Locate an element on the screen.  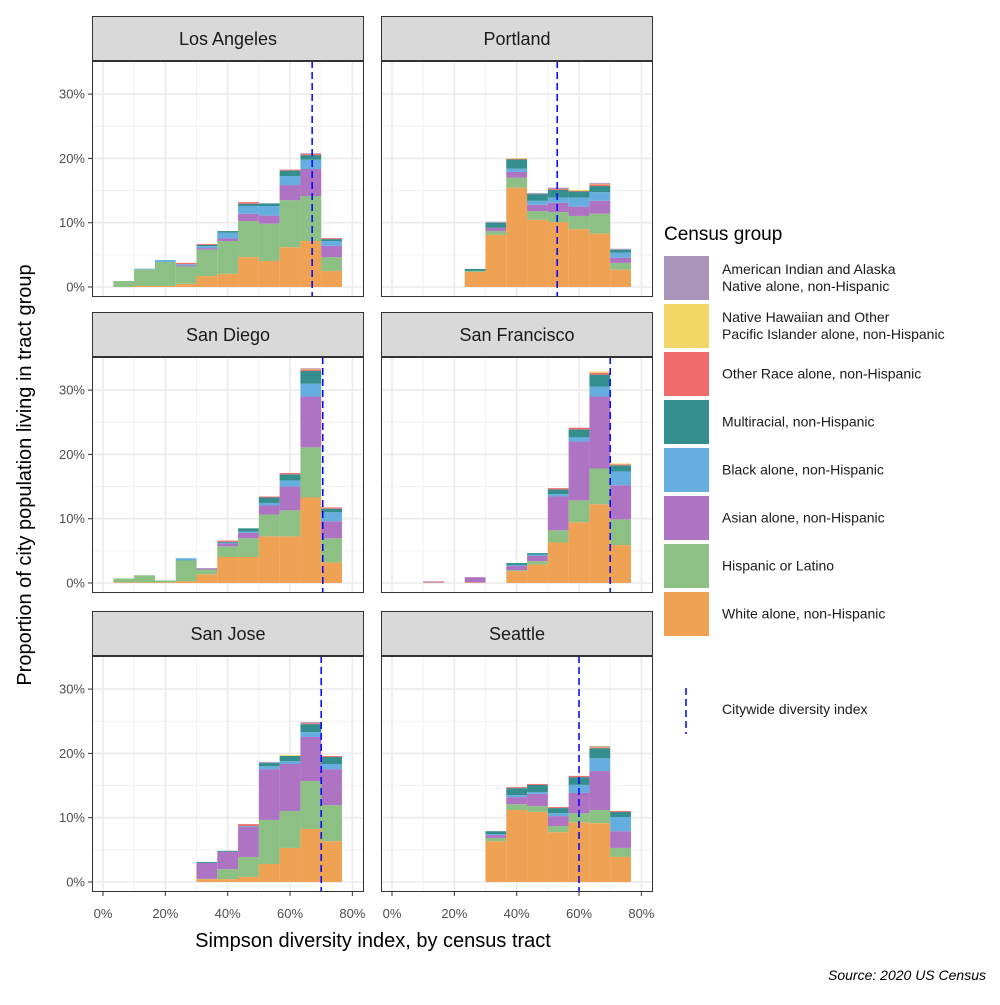
legend-item: Asian alone, non-Hispanic is located at coordinates (774, 518).